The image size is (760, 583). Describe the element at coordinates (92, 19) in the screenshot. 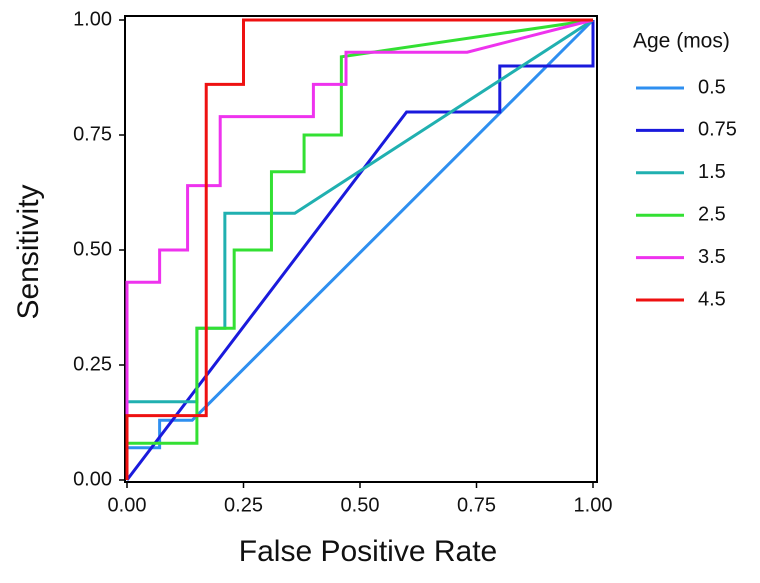

I see `y-tick-label: 1.00` at that location.